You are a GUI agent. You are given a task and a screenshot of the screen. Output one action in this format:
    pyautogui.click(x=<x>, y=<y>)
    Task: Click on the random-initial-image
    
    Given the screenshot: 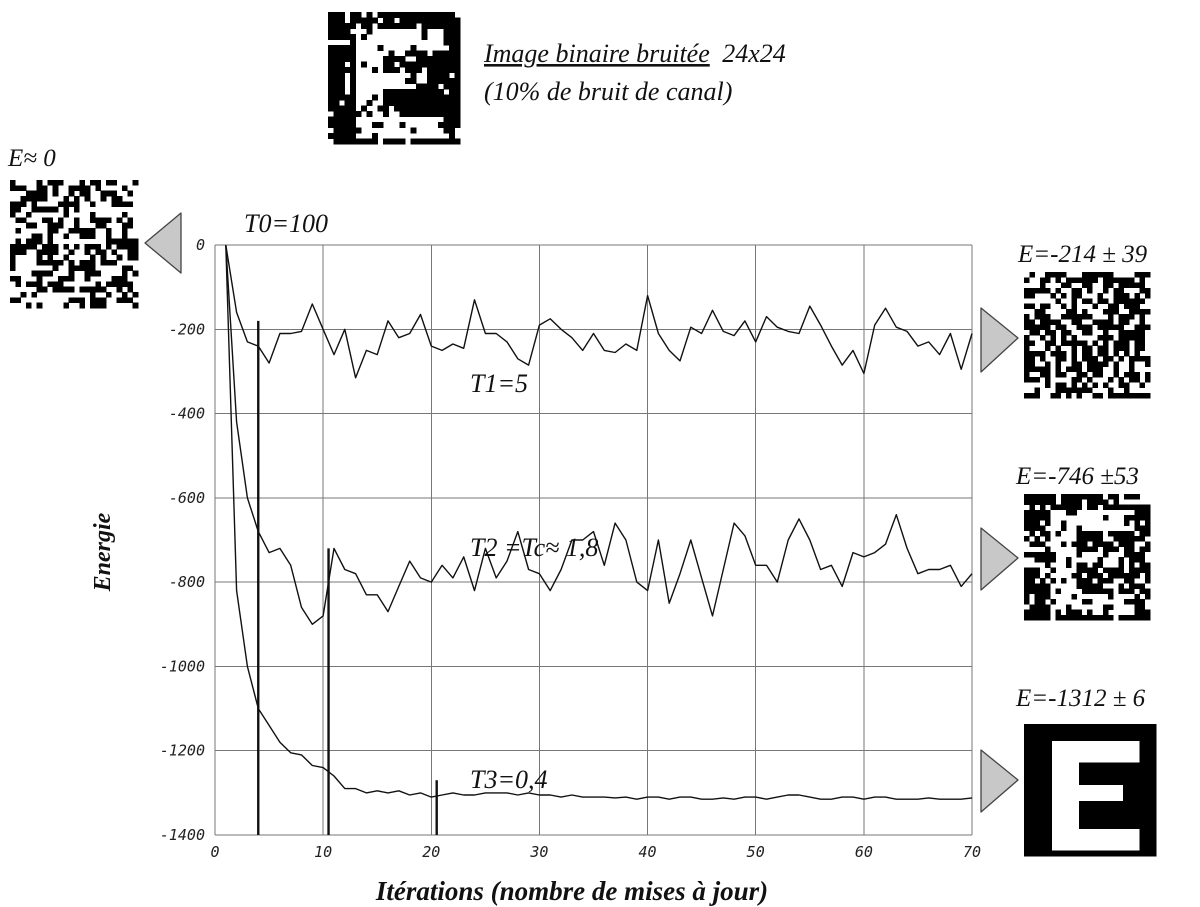 What is the action you would take?
    pyautogui.click(x=74, y=244)
    